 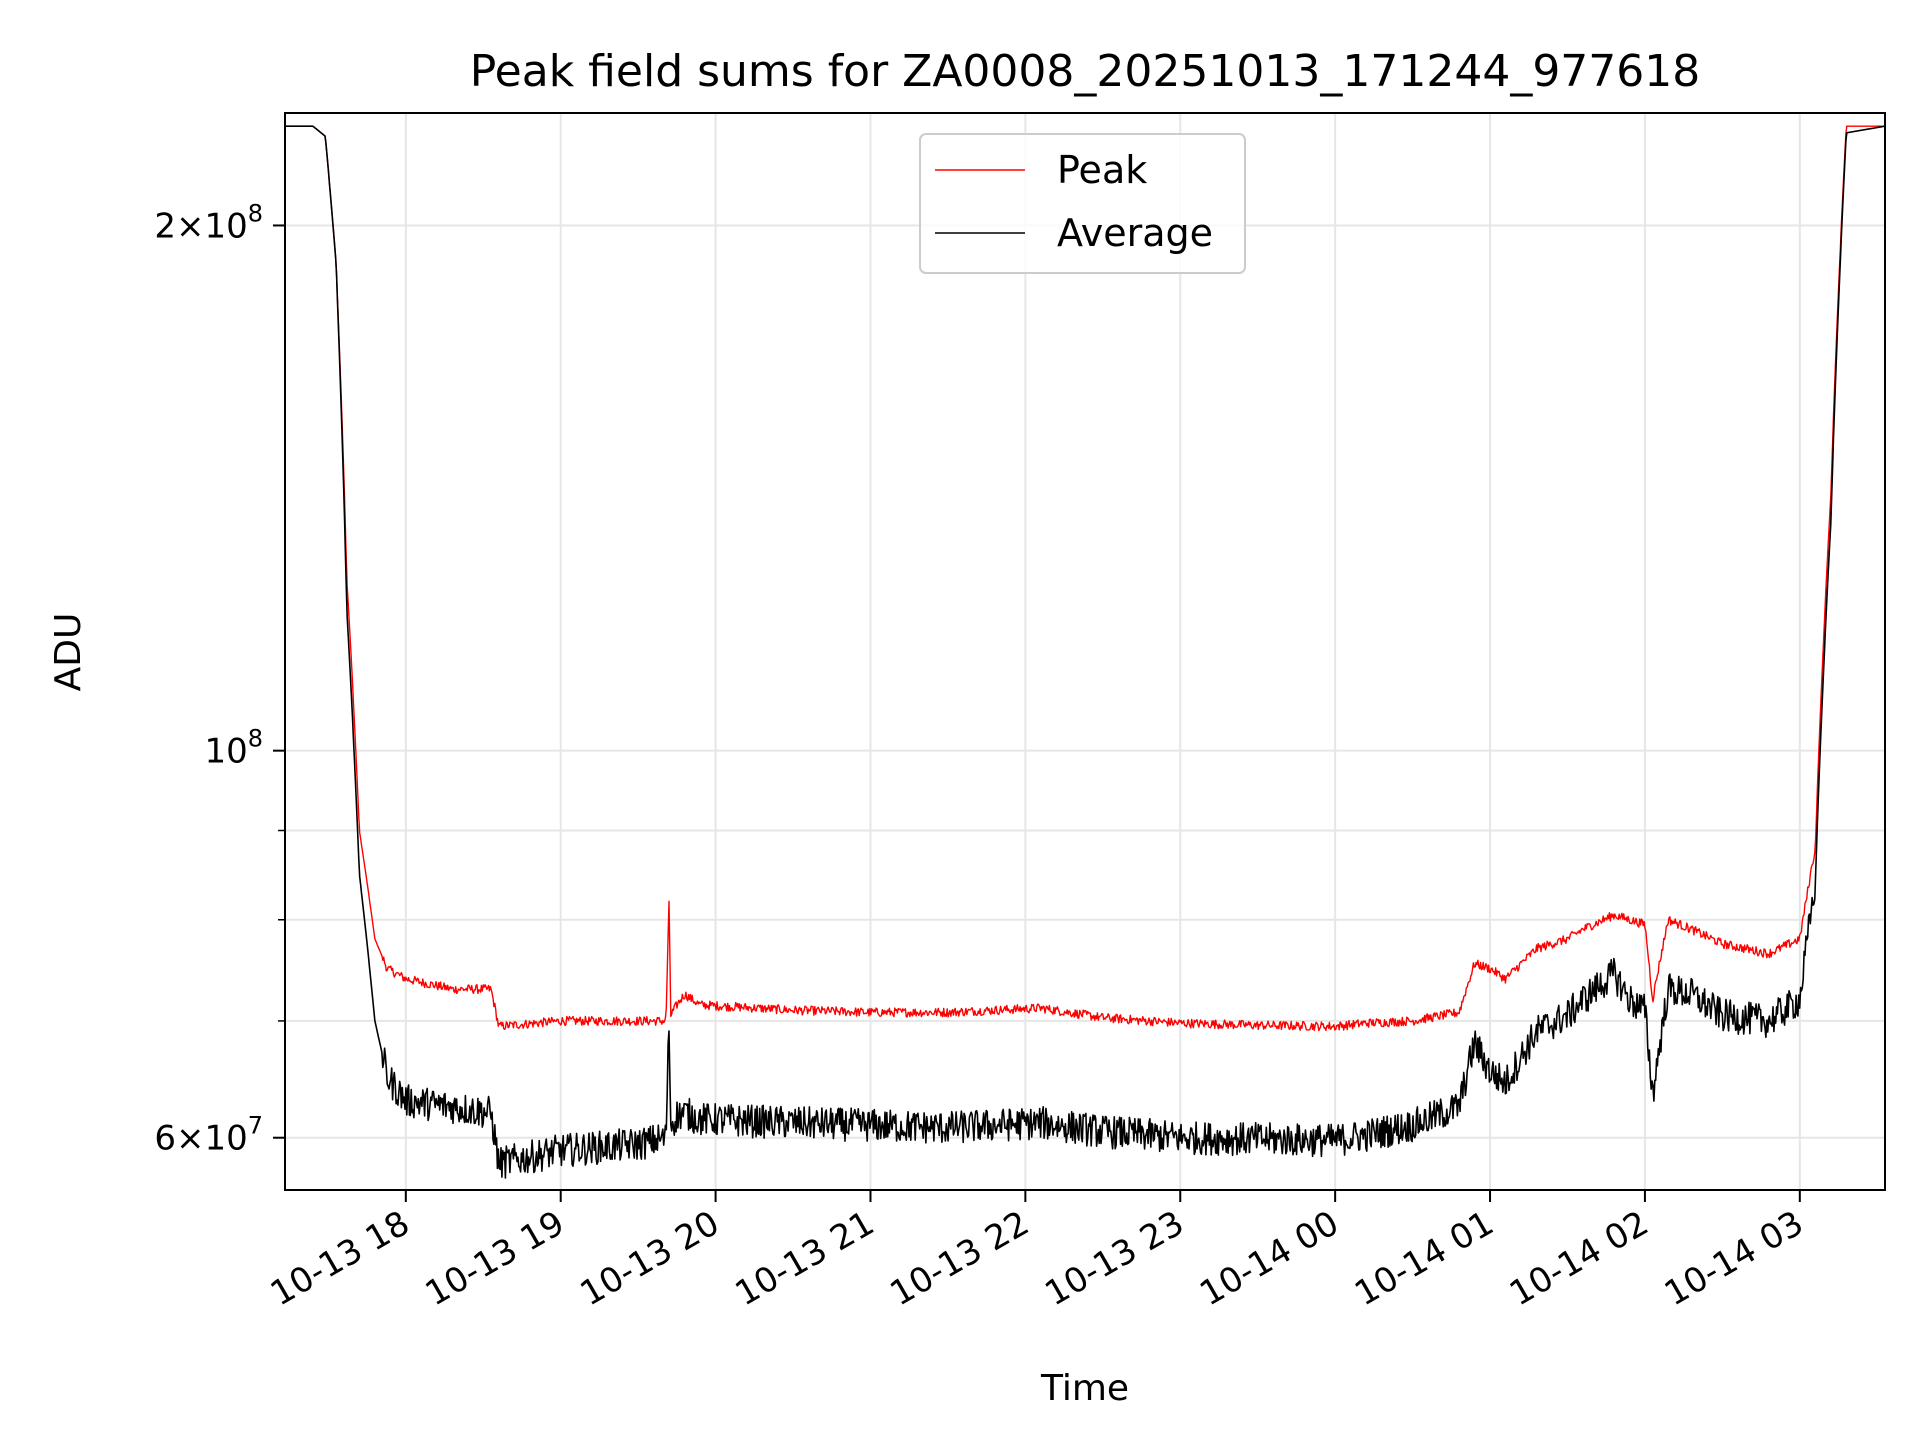 I want to click on x-axis-label: Time, so click(x=1084, y=1388).